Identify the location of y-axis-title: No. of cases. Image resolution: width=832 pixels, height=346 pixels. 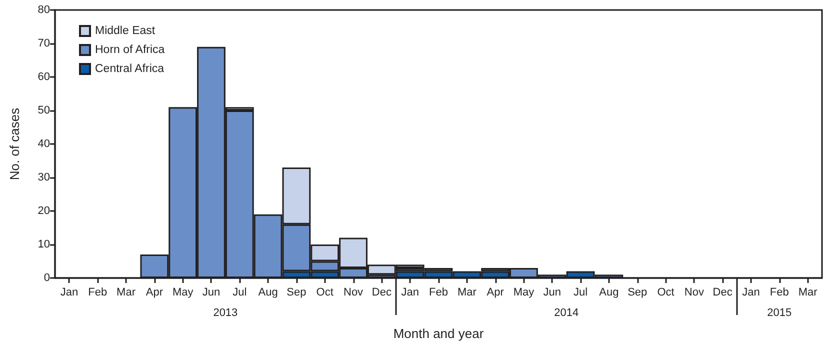
(14, 143).